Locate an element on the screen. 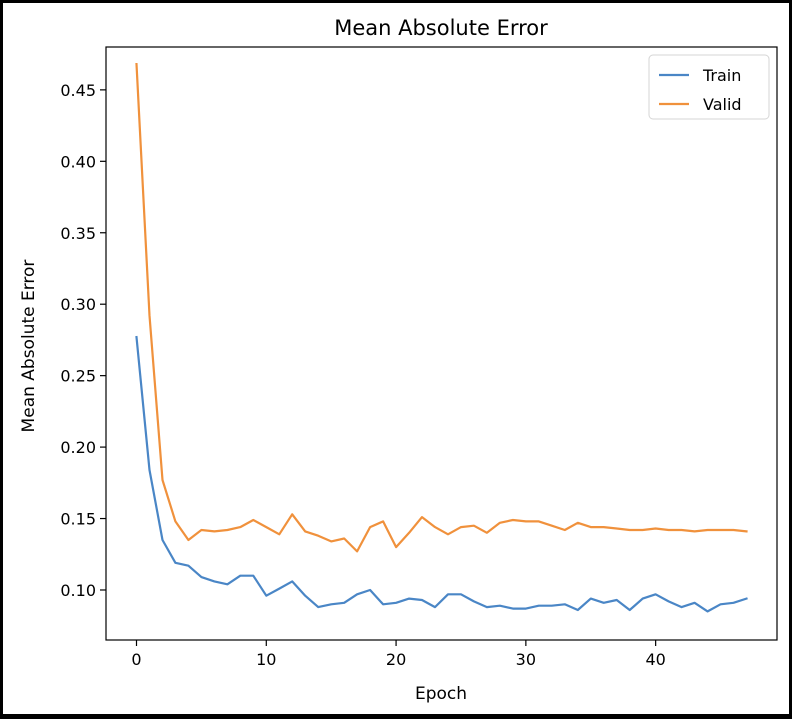  x-tick-label: 0 is located at coordinates (136, 659).